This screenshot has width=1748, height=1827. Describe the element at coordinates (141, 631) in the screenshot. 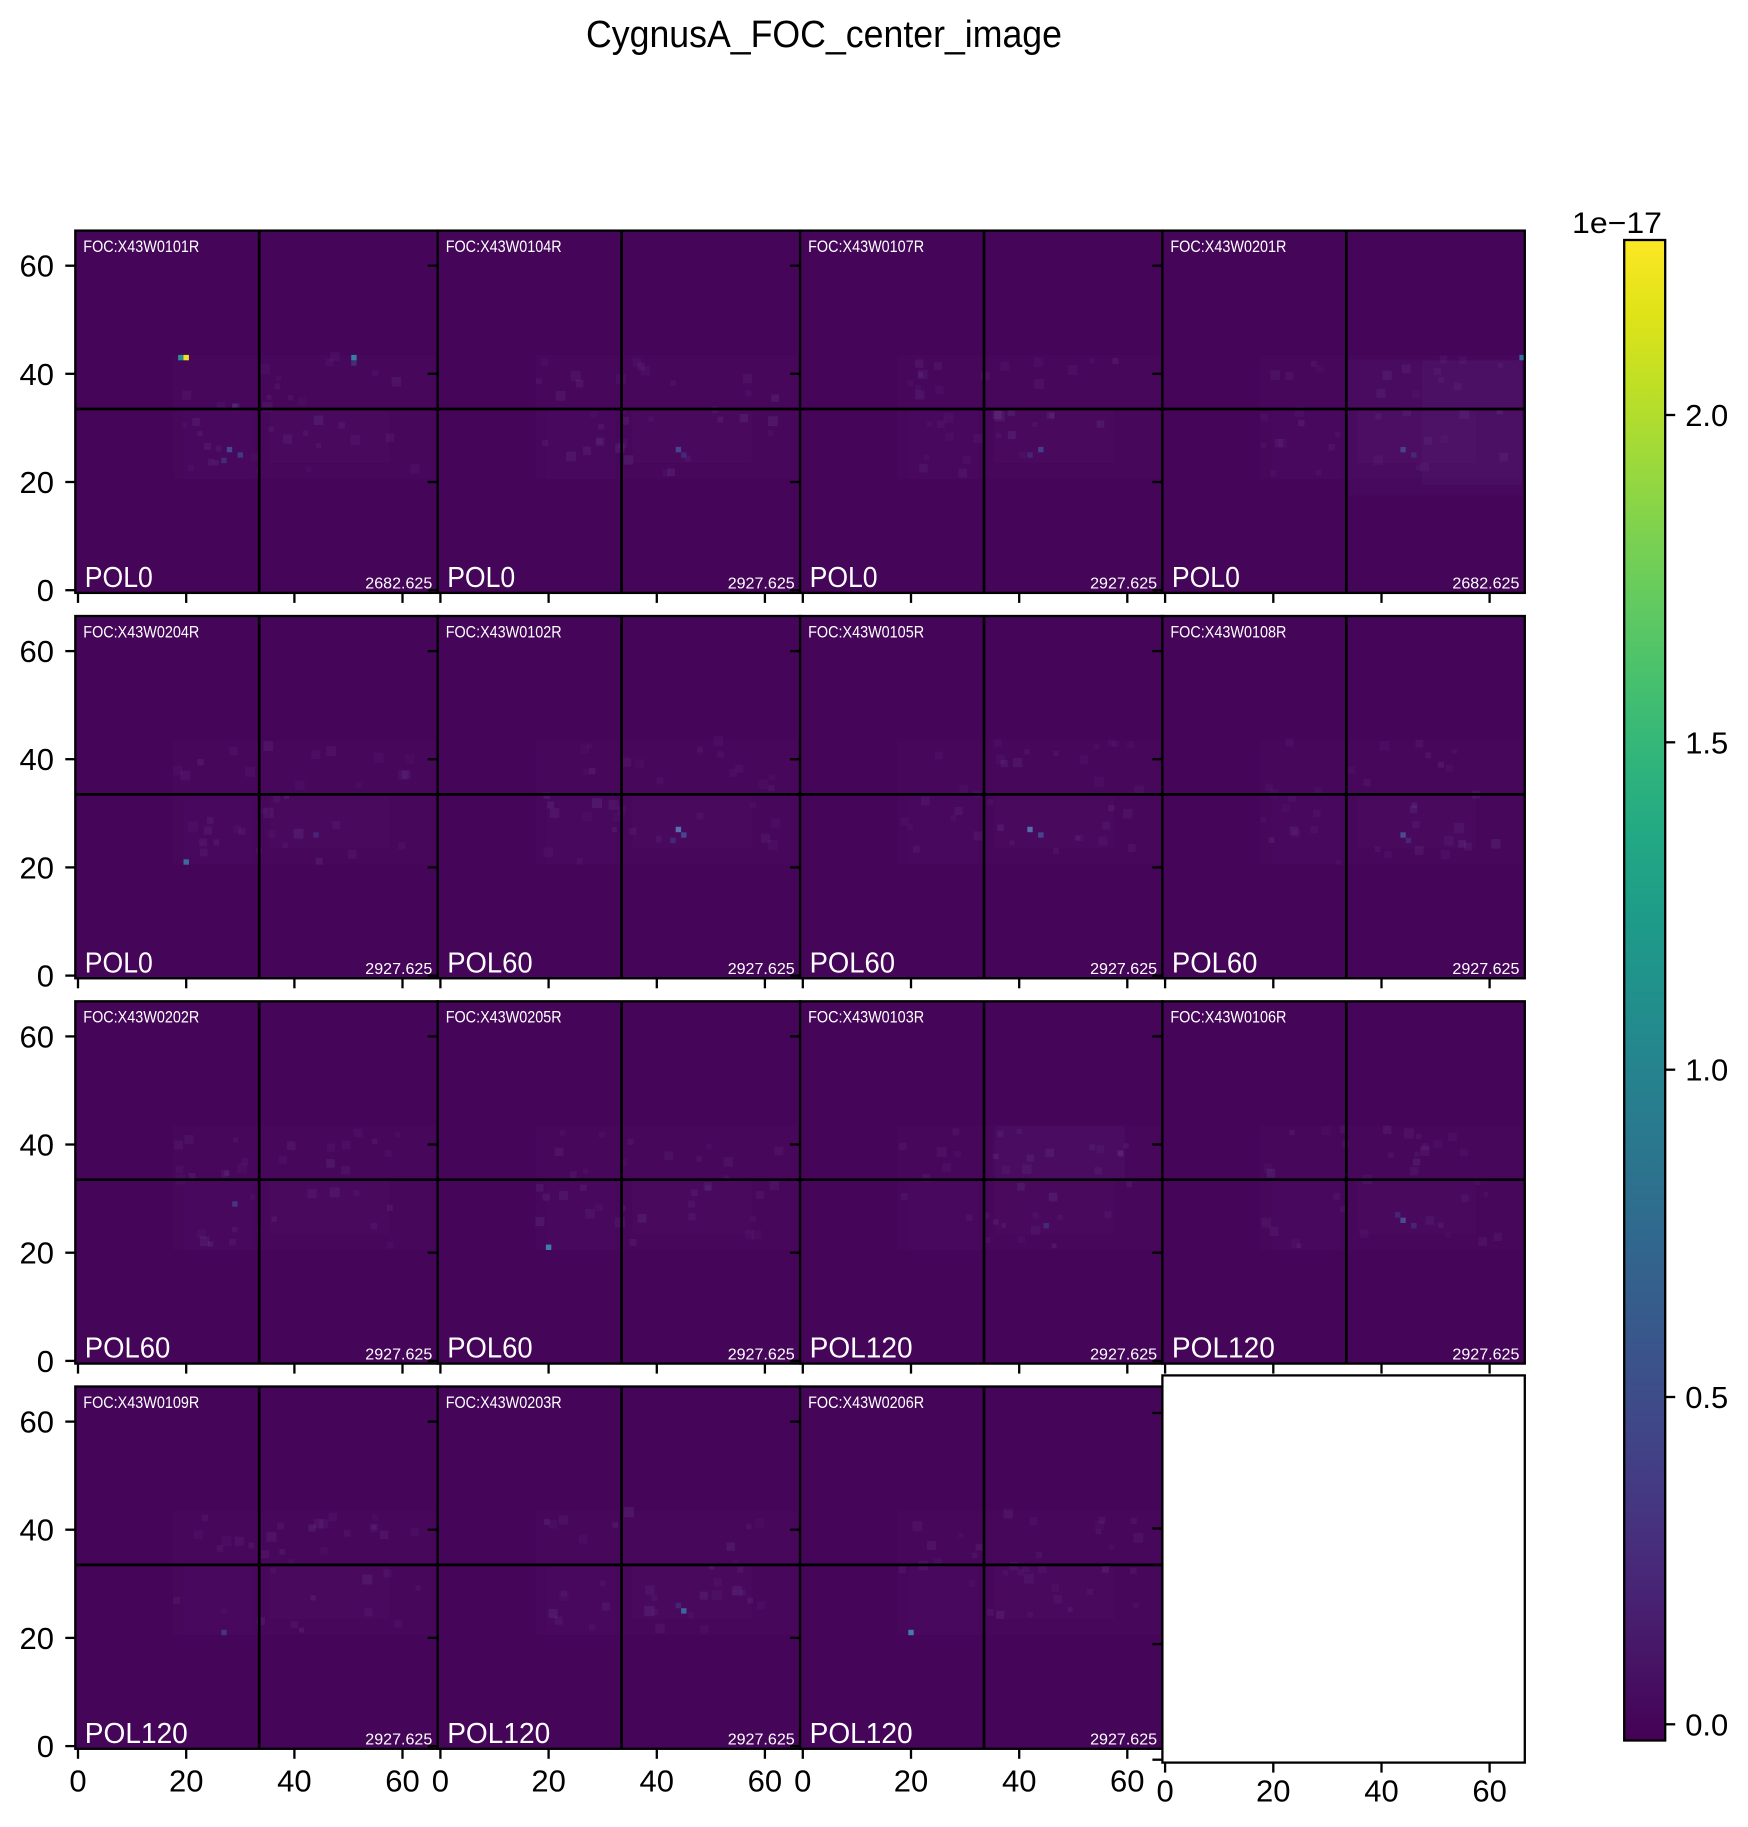

I see `svg-text: FOC:X43W0204R` at that location.